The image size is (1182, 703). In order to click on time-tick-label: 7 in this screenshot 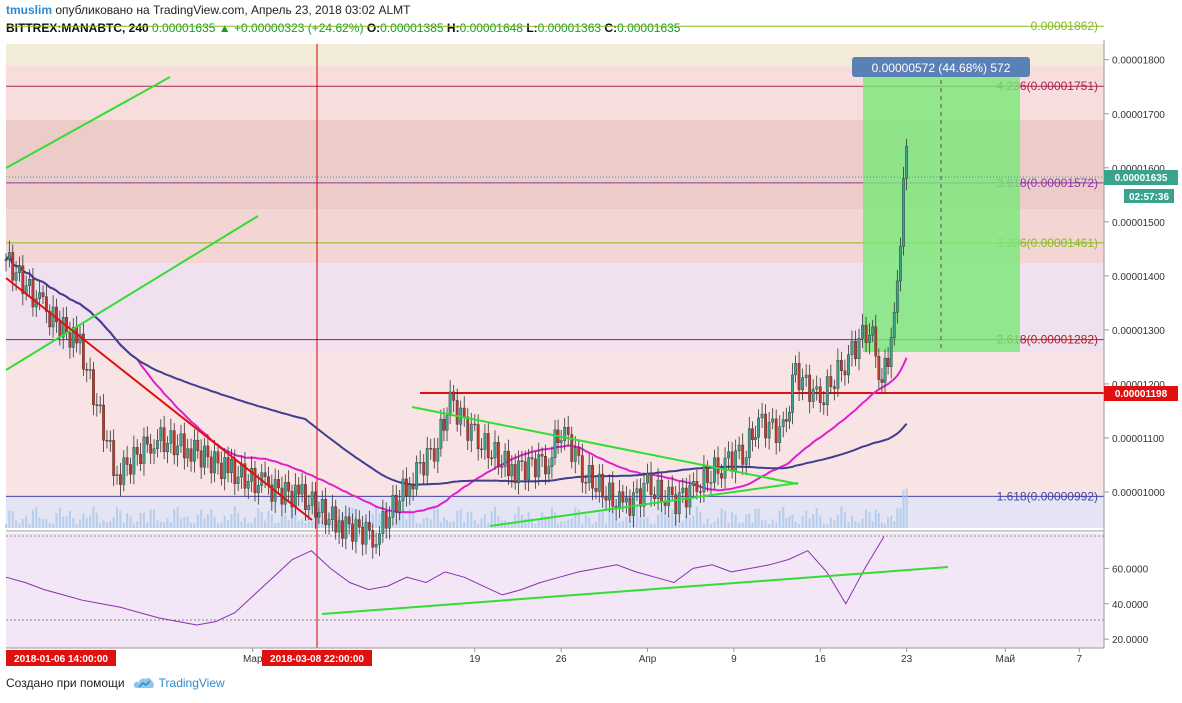, I will do `click(1080, 659)`.